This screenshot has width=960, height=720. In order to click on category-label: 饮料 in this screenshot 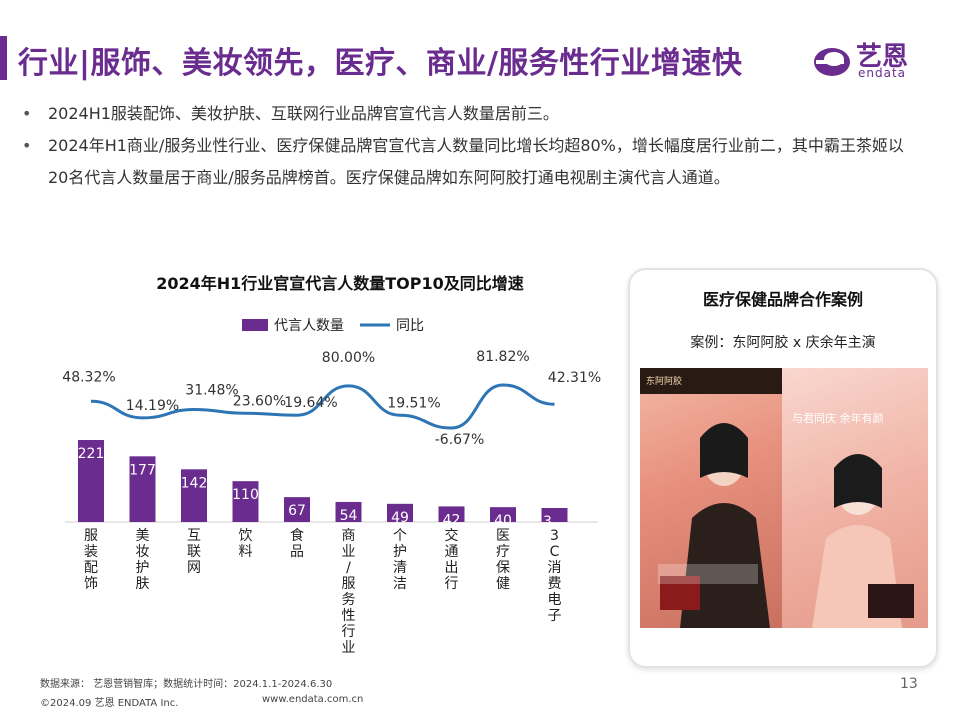, I will do `click(246, 544)`.